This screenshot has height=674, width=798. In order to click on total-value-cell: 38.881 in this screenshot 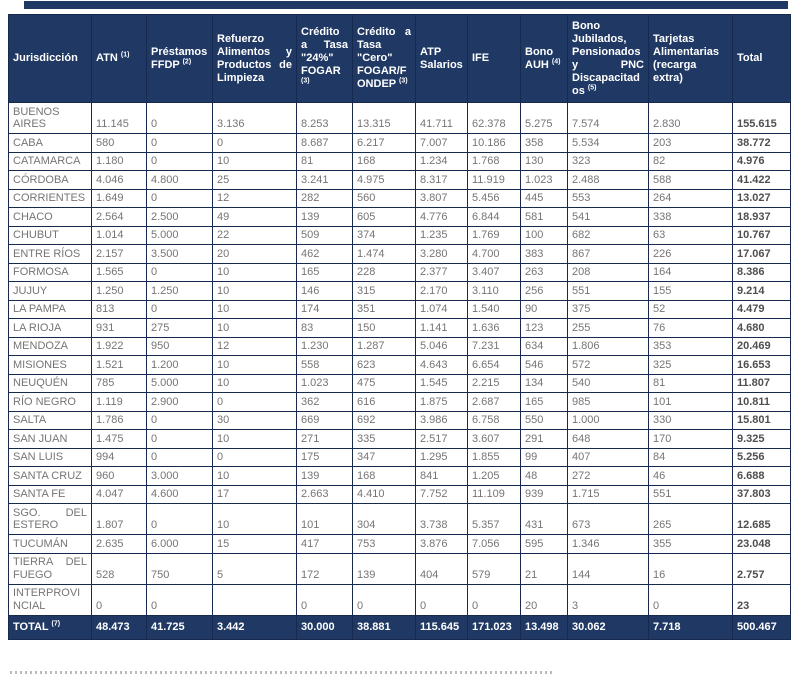, I will do `click(384, 627)`.